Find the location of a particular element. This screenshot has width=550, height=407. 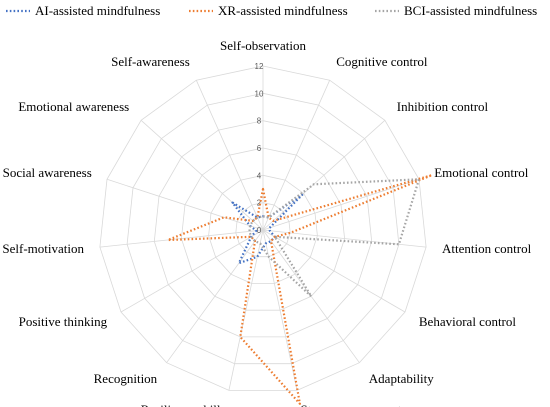

radial-axis-ticks: 0 2 4 6 8 10 12 is located at coordinates (259, 148).